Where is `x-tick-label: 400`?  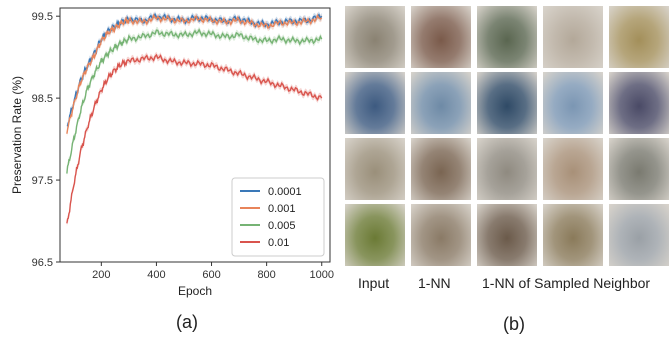
x-tick-label: 400 is located at coordinates (156, 275).